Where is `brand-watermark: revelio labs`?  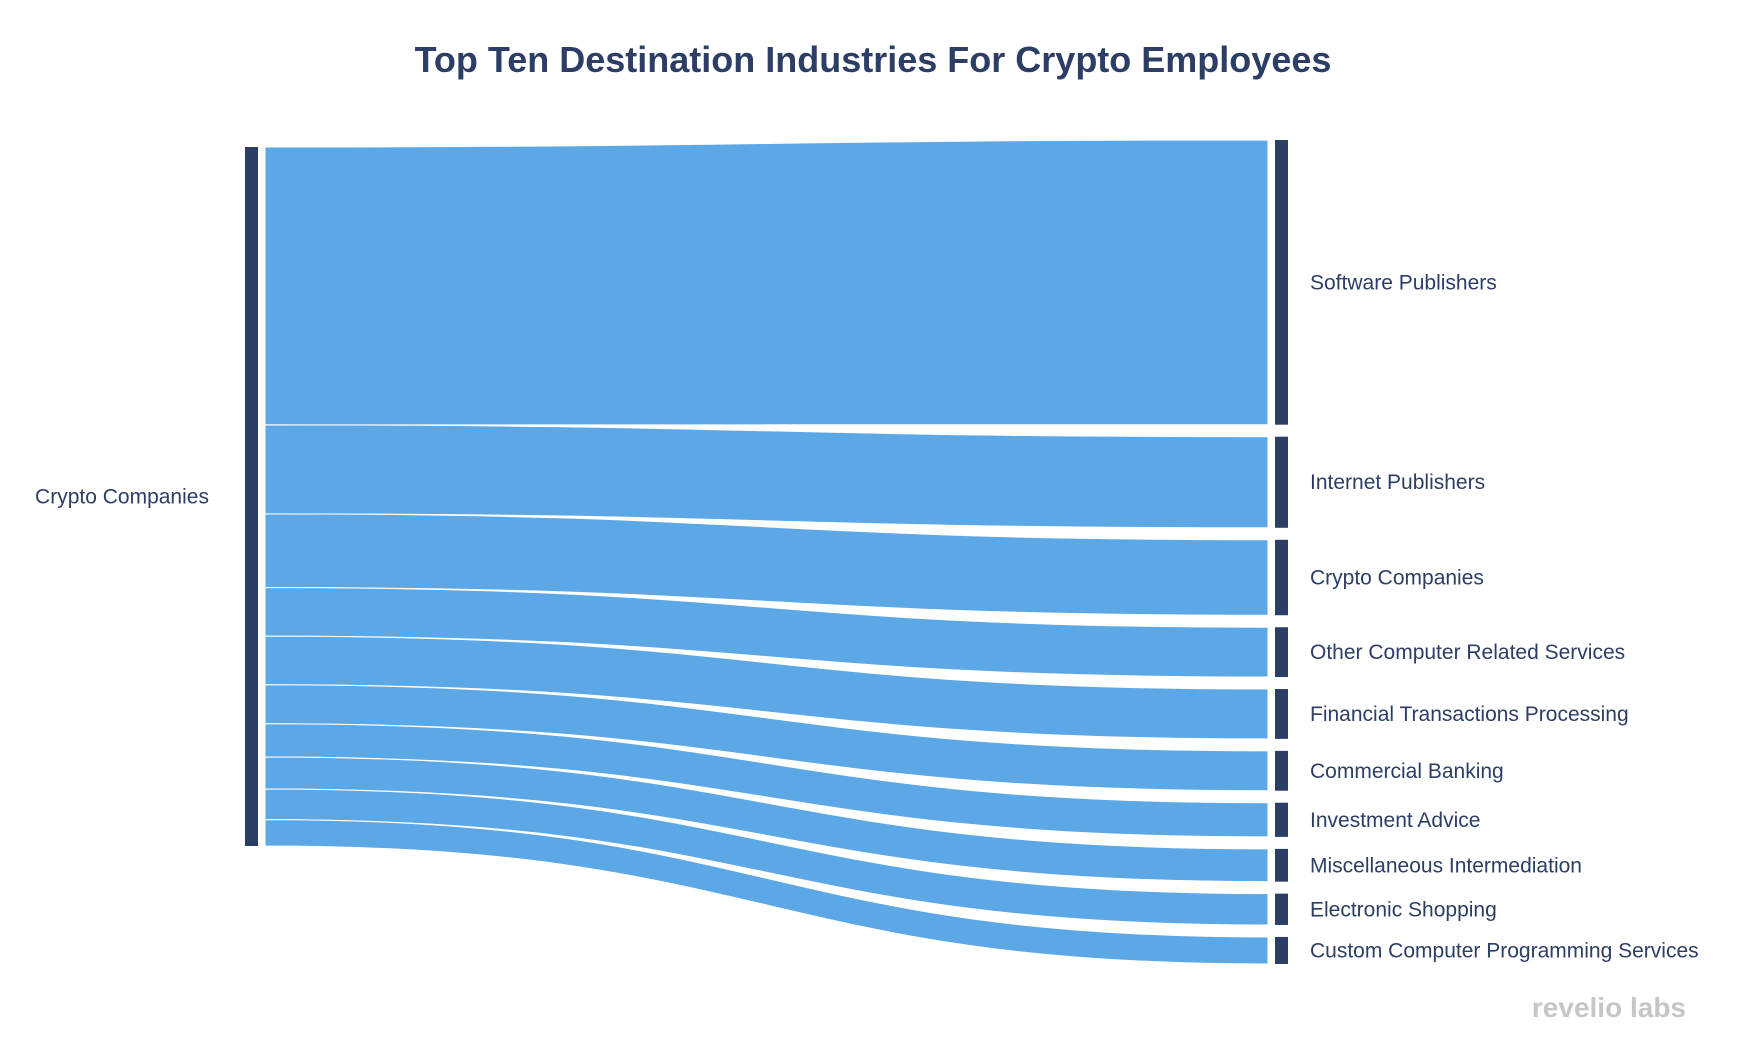
brand-watermark: revelio labs is located at coordinates (1609, 1007).